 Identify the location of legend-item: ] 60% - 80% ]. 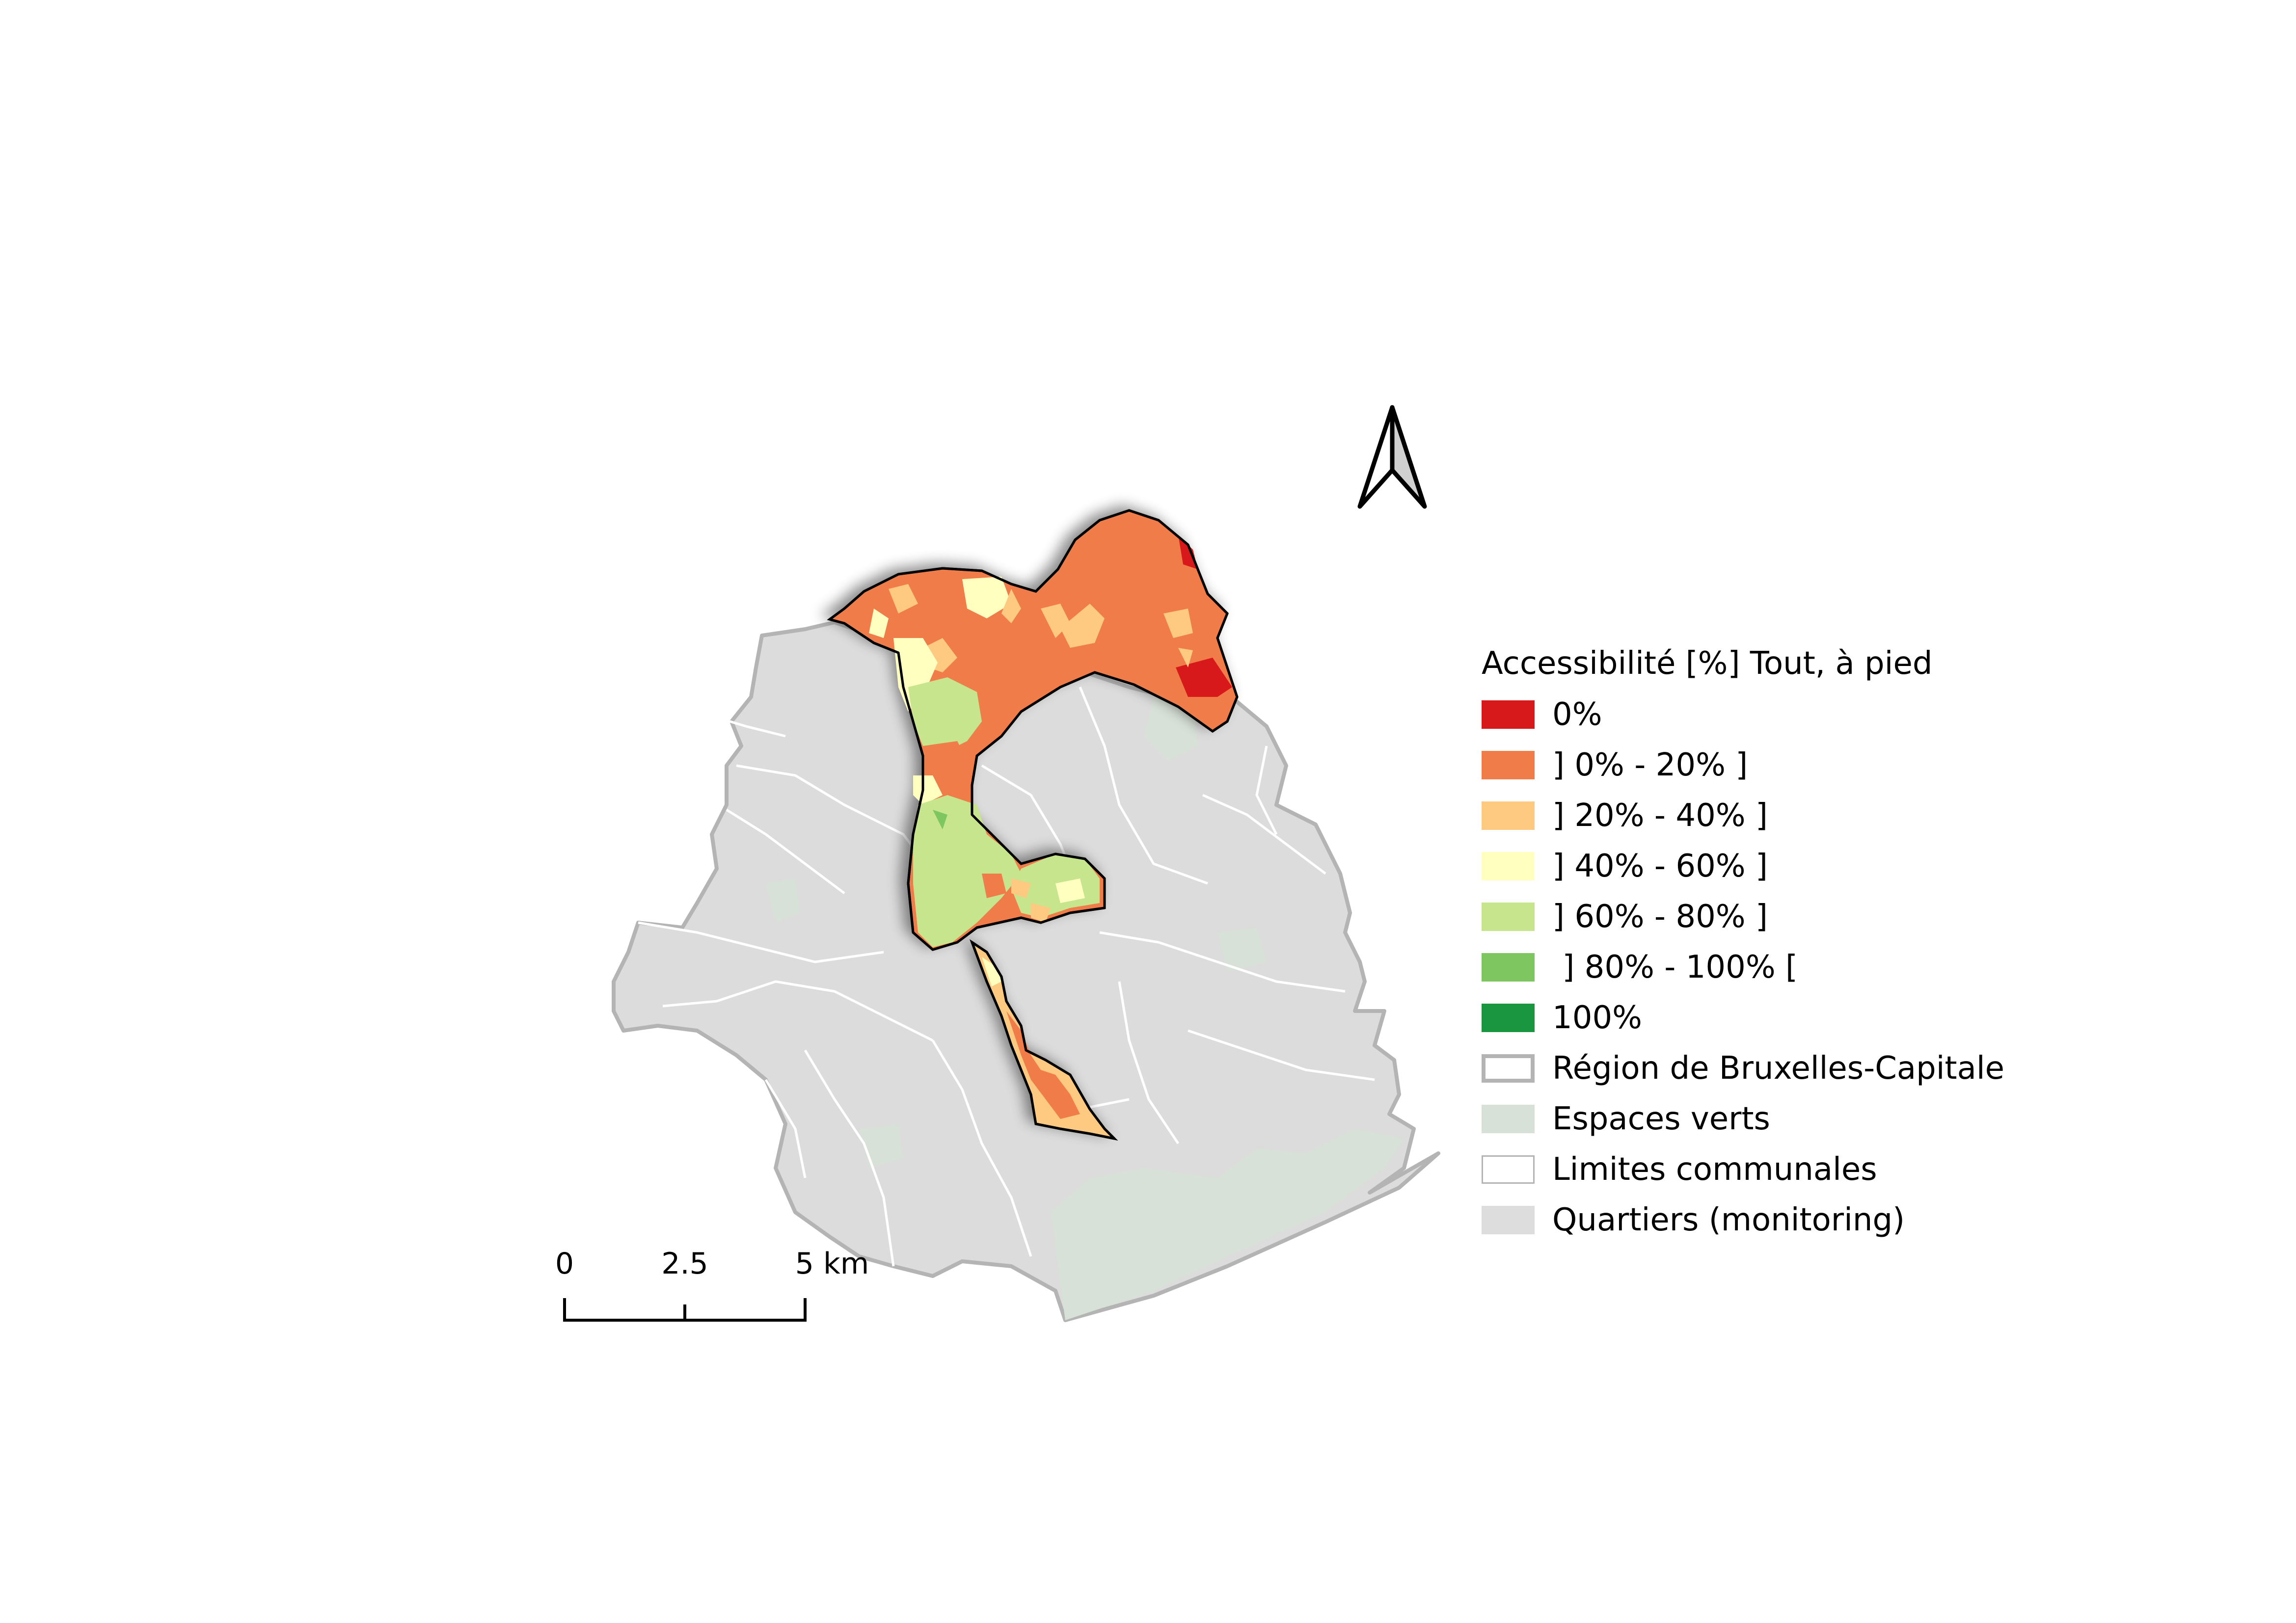
(1743, 916).